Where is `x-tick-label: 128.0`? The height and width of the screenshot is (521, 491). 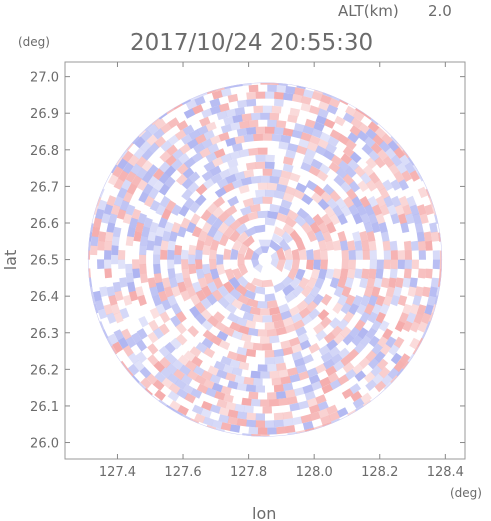
x-tick-label: 128.0 is located at coordinates (314, 472).